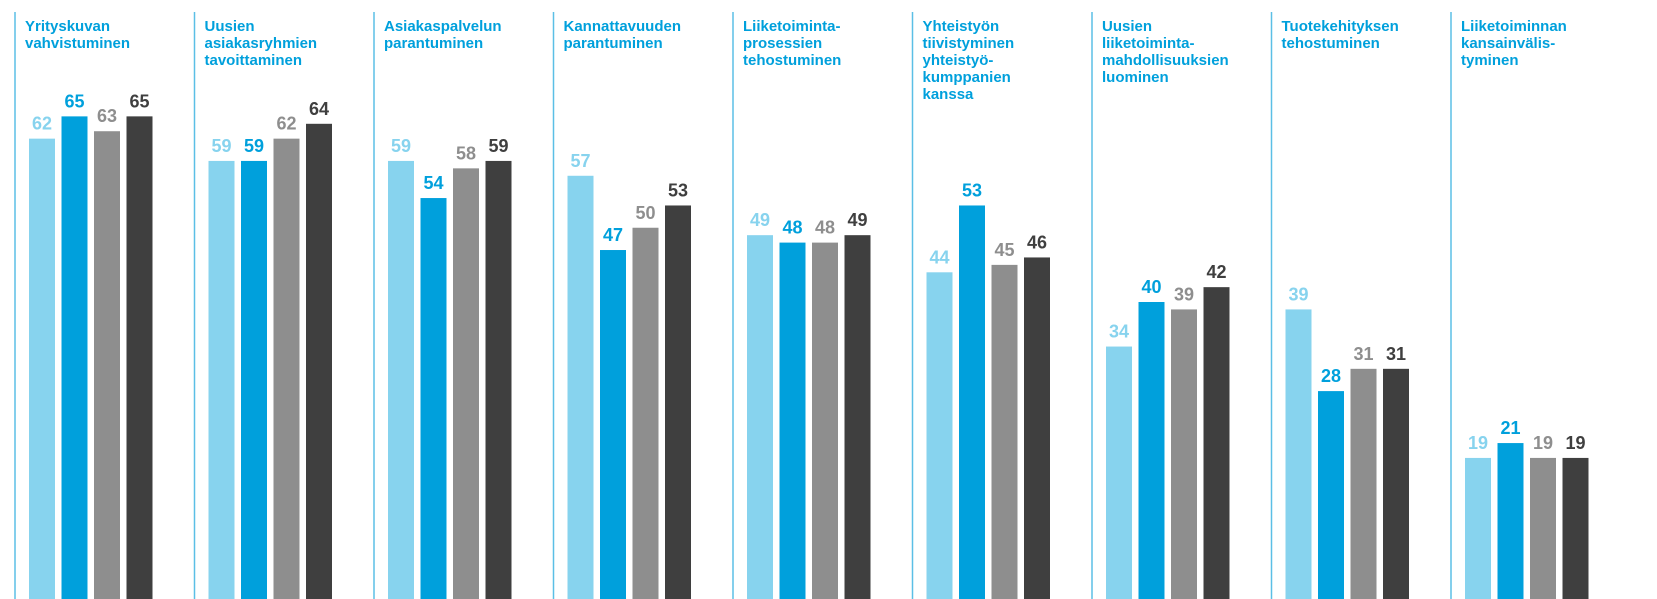 The image size is (1657, 599). I want to click on category-label: mahdollisuuksien, so click(1165, 60).